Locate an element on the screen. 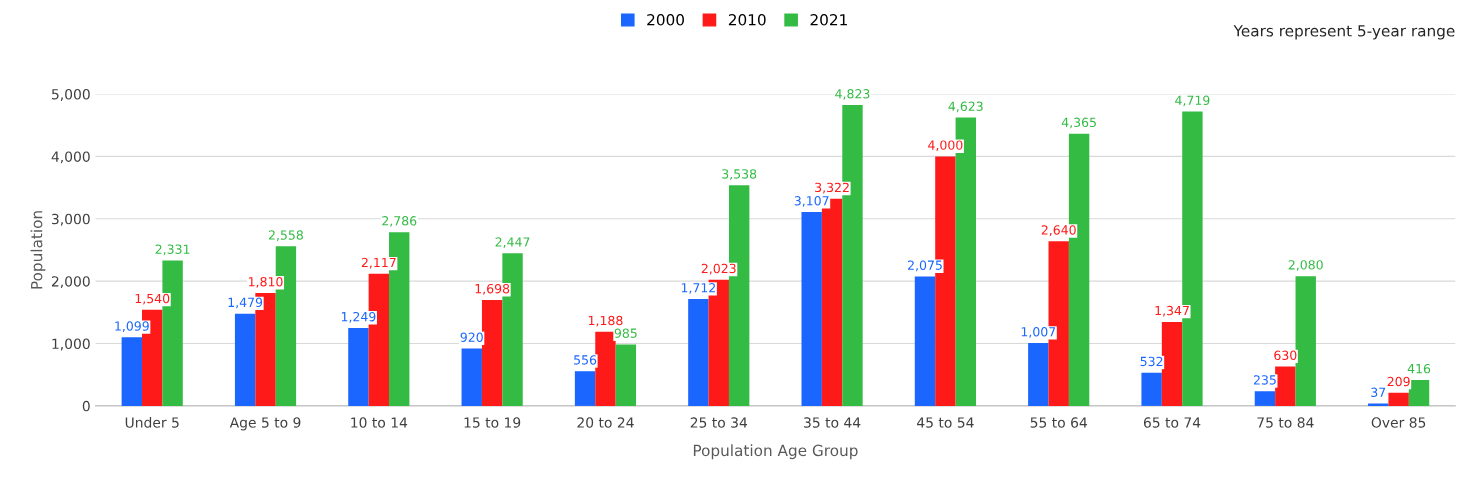 Image resolution: width=1470 pixels, height=495 pixels. data-label: 235 is located at coordinates (1264, 380).